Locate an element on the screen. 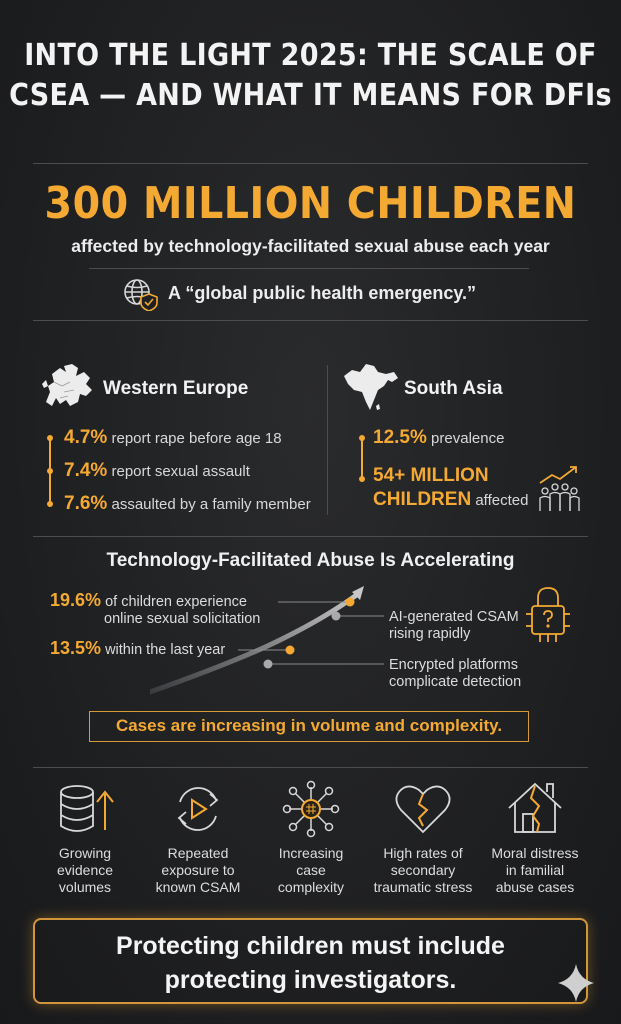  encryption-note: Encrypted platforms complicate detection is located at coordinates (455, 673).